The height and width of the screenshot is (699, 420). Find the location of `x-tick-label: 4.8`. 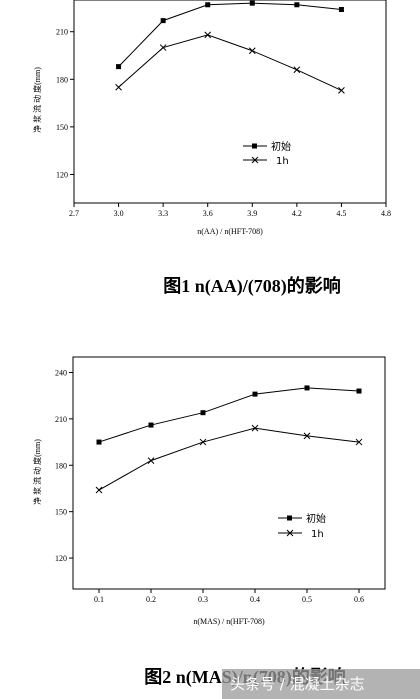

x-tick-label: 4.8 is located at coordinates (386, 213).